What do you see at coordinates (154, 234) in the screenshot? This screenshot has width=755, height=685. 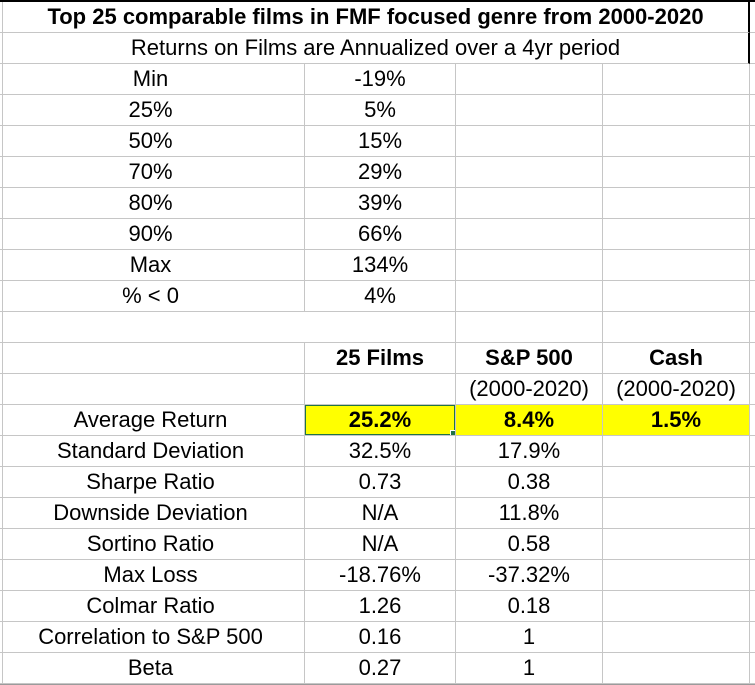 I see `p90-label-cell: 90%` at bounding box center [154, 234].